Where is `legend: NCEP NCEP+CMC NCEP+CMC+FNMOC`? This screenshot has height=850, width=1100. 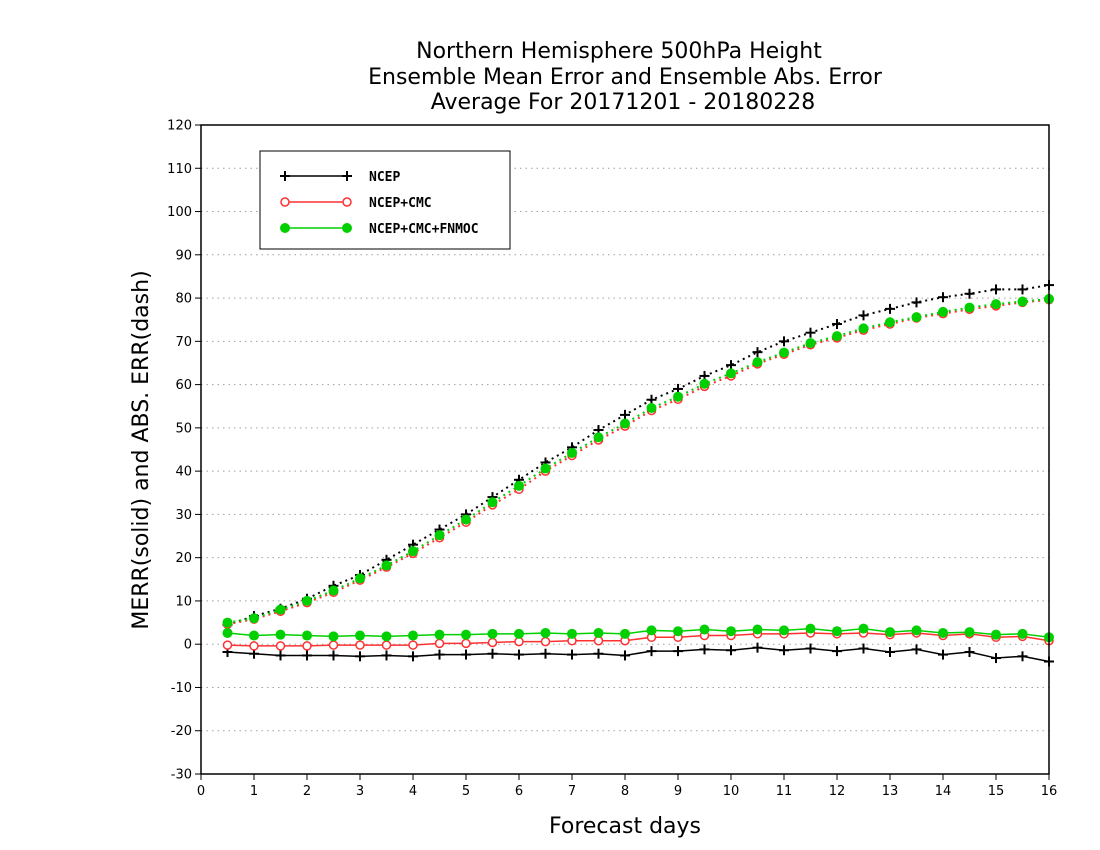 legend: NCEP NCEP+CMC NCEP+CMC+FNMOC is located at coordinates (385, 200).